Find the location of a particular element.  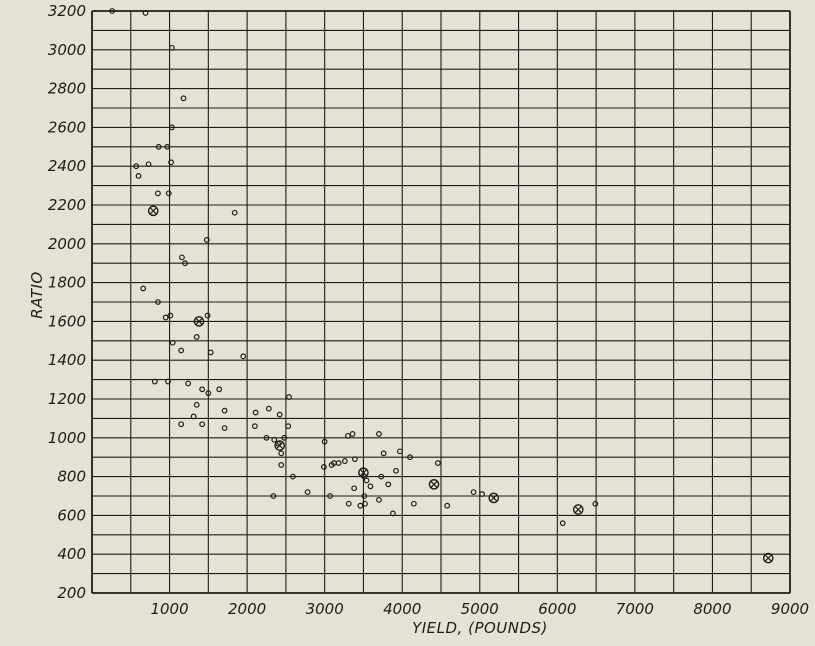

x-tick-label: 2000 is located at coordinates (247, 609).